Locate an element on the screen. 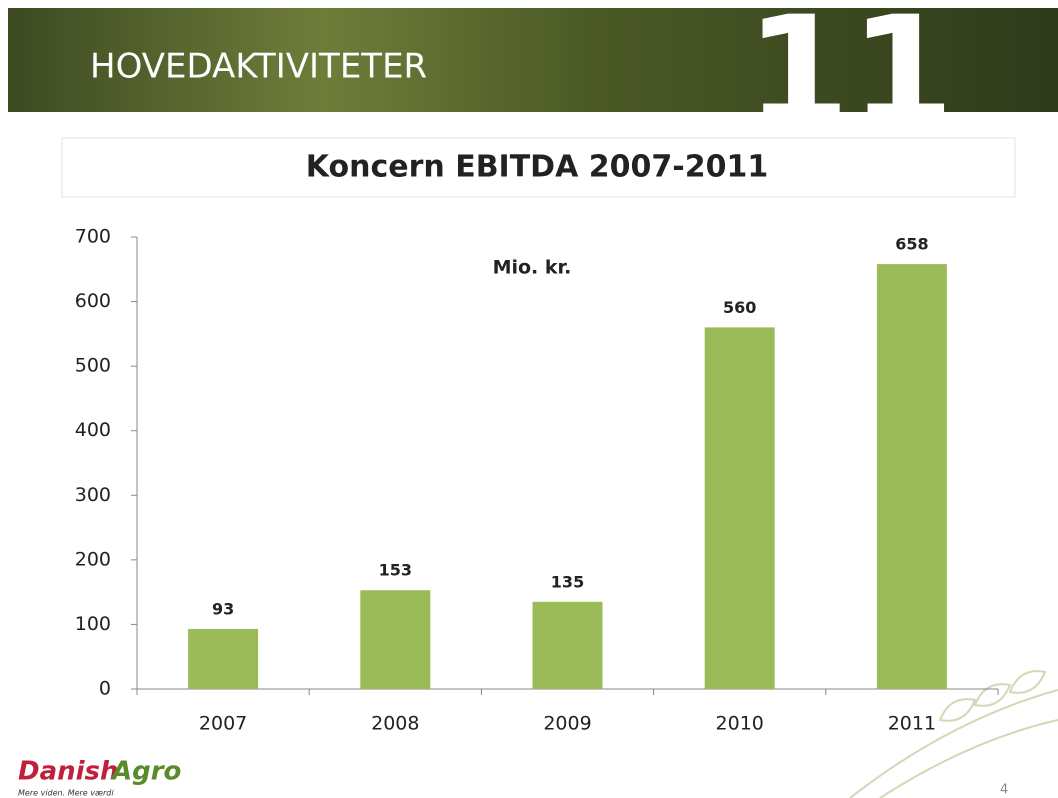 The height and width of the screenshot is (798, 1058). value-label: 135 is located at coordinates (567, 581).